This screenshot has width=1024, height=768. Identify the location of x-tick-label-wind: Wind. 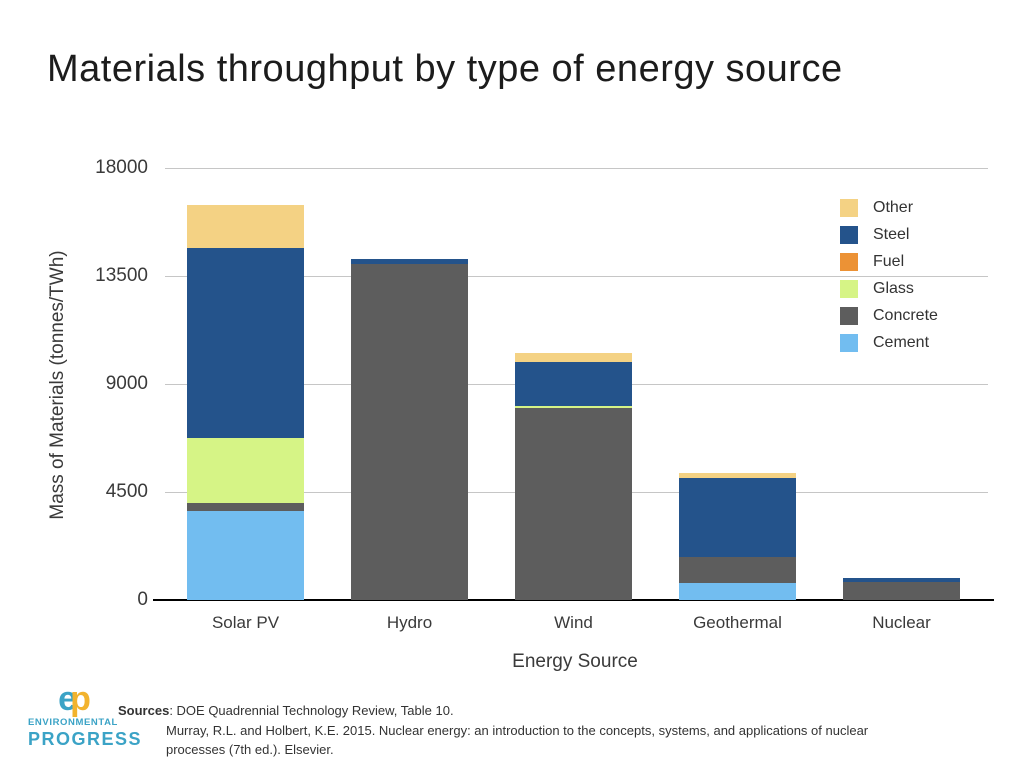
(573, 622).